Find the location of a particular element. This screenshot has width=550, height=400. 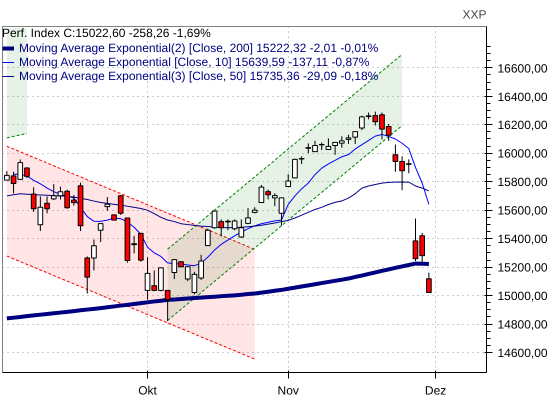

legend-label: Moving Average Exponential(3) [Close, 50] 15735,36 -29,09 -0,18% is located at coordinates (198, 76).